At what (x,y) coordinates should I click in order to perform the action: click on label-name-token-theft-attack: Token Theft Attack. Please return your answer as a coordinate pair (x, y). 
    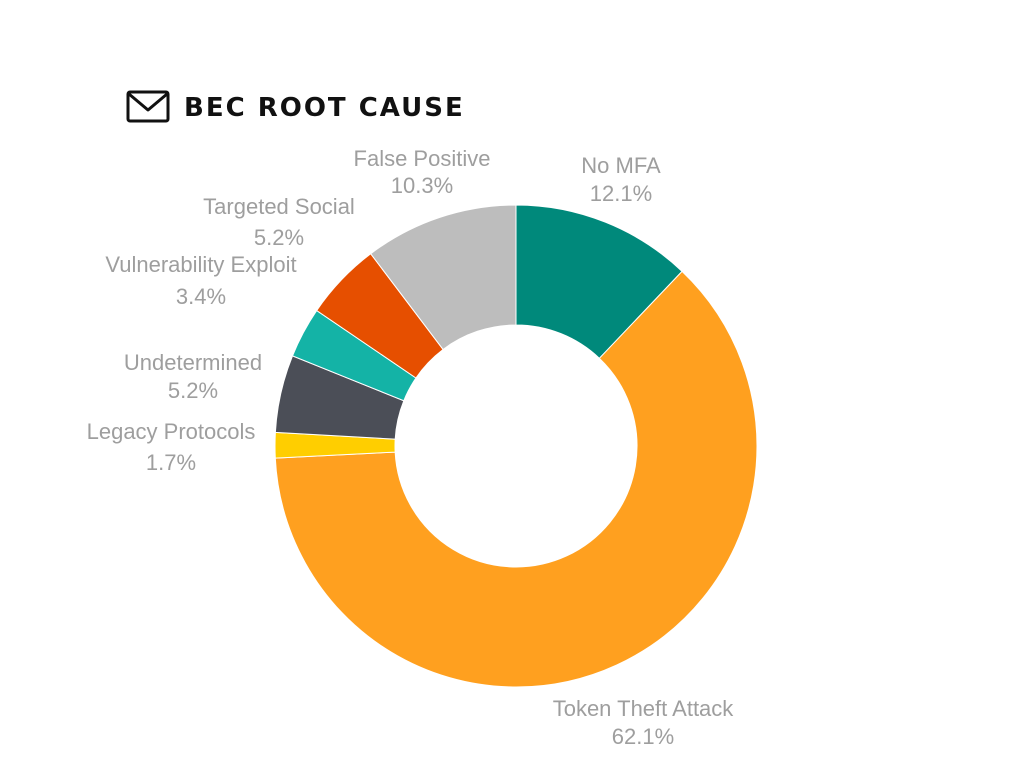
    Looking at the image, I should click on (644, 708).